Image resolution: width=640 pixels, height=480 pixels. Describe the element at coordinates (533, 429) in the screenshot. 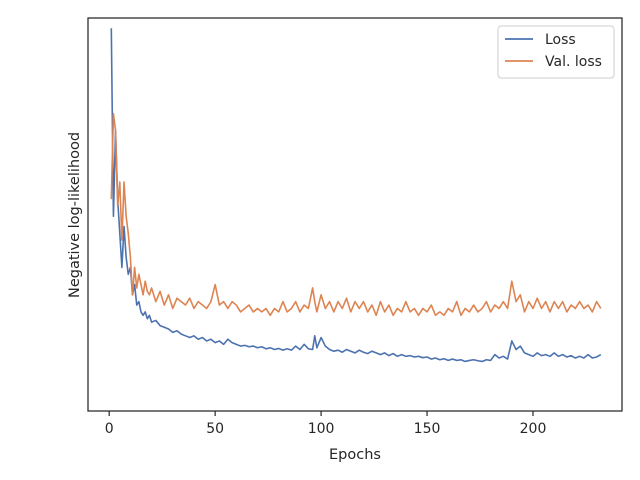

I see `x-tick-label: 200` at that location.